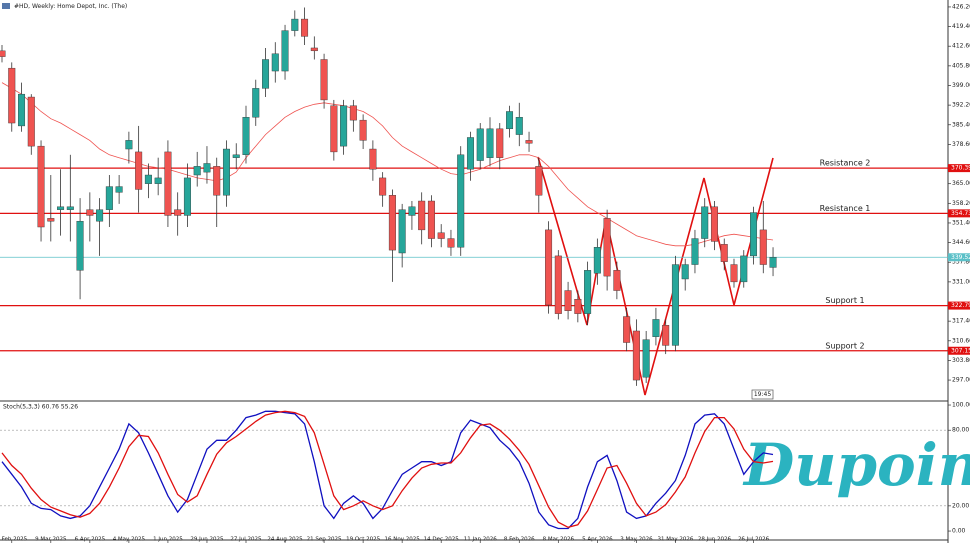 This screenshot has height=543, width=970. Describe the element at coordinates (960, 213) in the screenshot. I see `level-price-label: 354.73` at that location.